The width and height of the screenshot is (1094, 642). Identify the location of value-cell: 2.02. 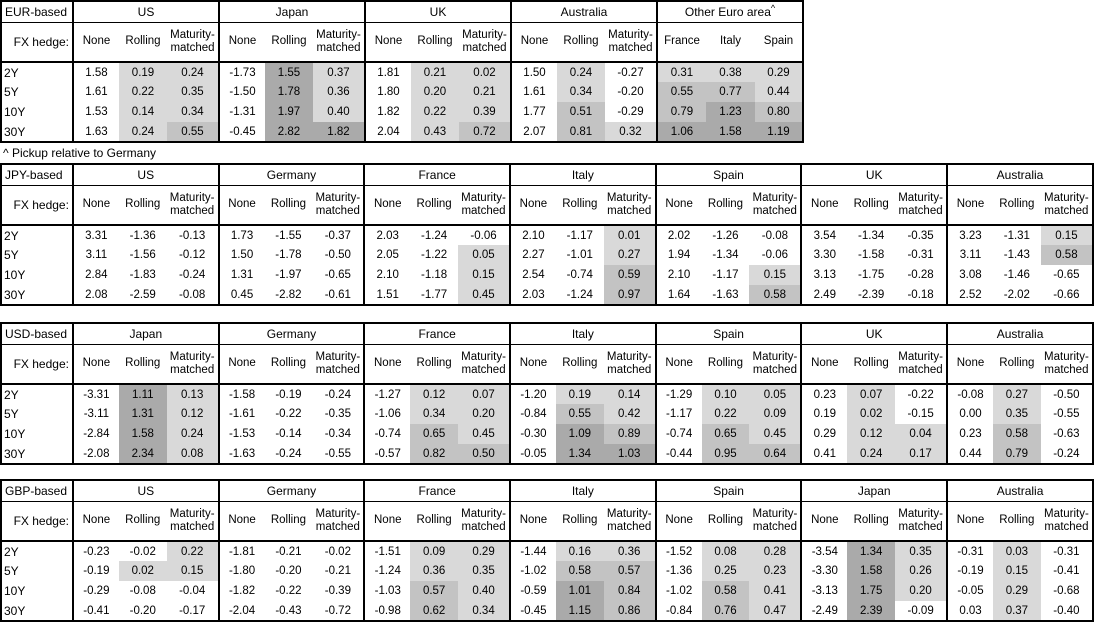
(678, 235).